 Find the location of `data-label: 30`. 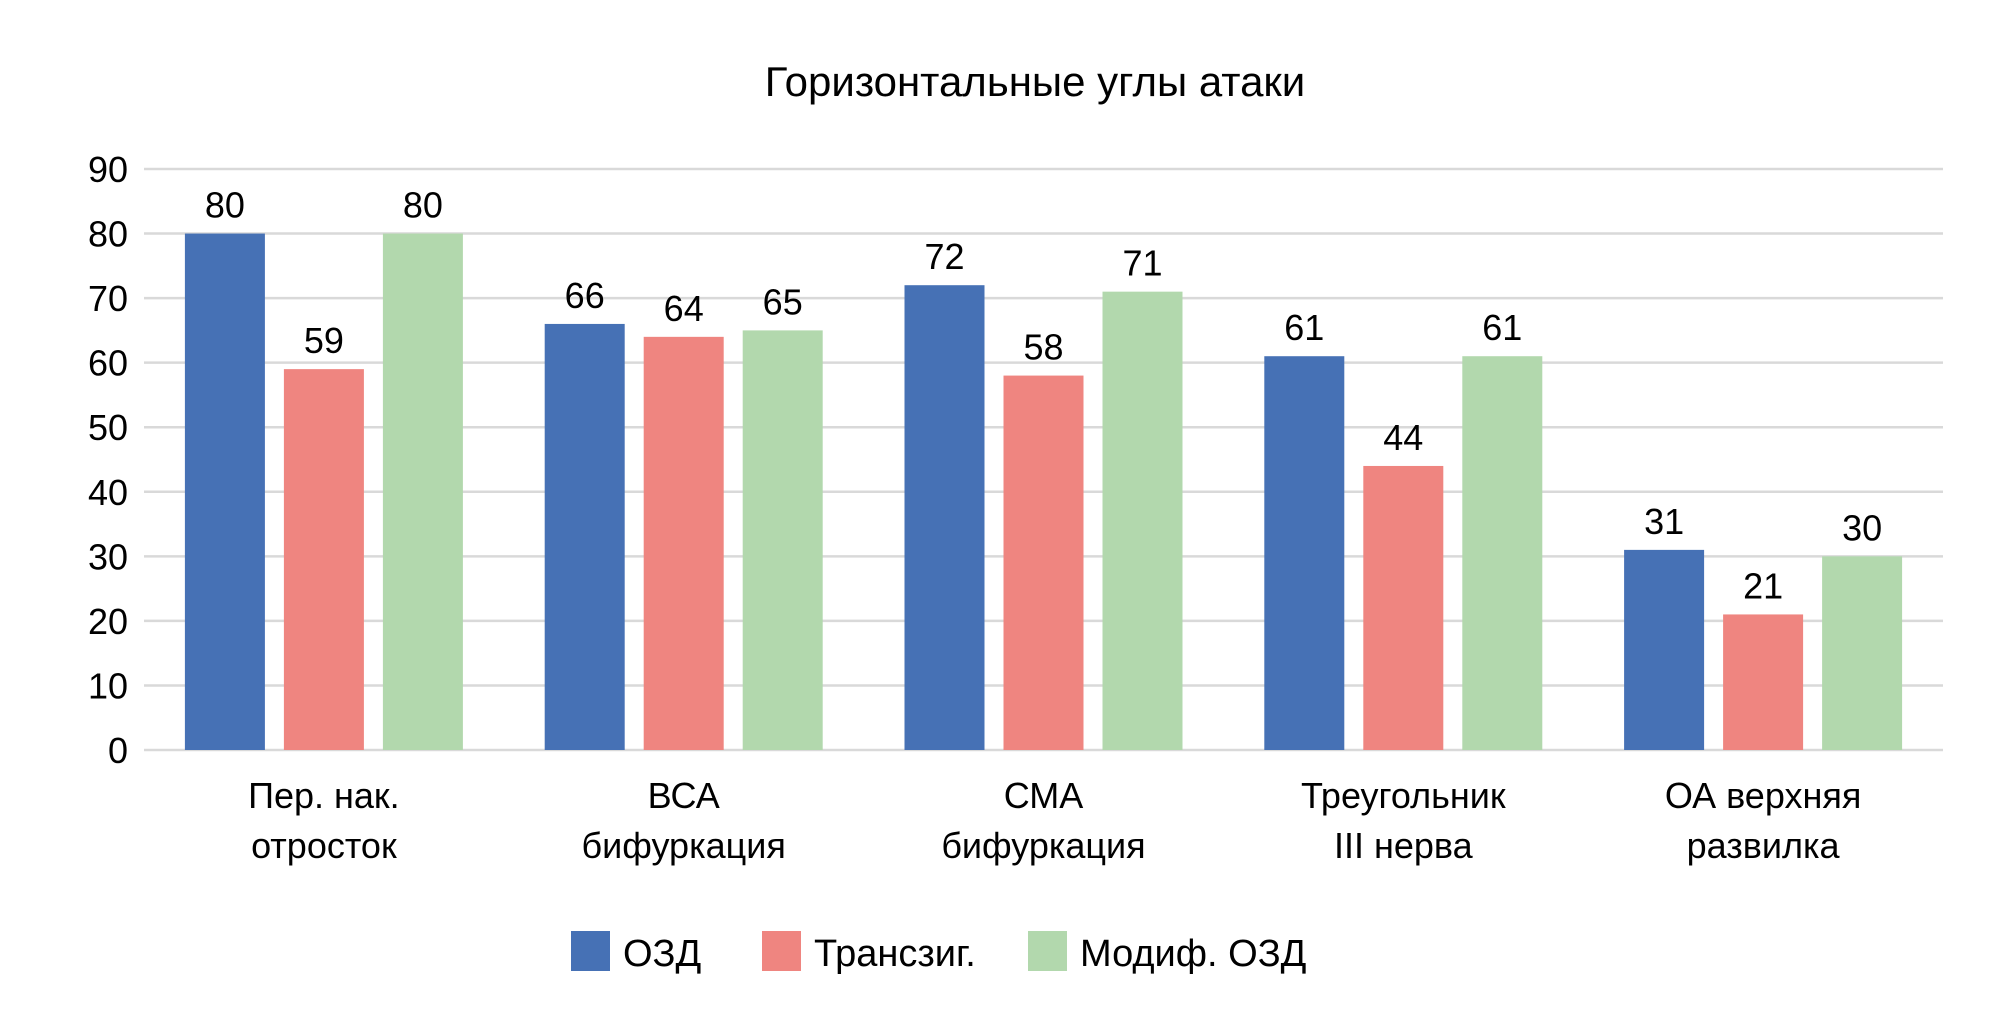

data-label: 30 is located at coordinates (1862, 527).